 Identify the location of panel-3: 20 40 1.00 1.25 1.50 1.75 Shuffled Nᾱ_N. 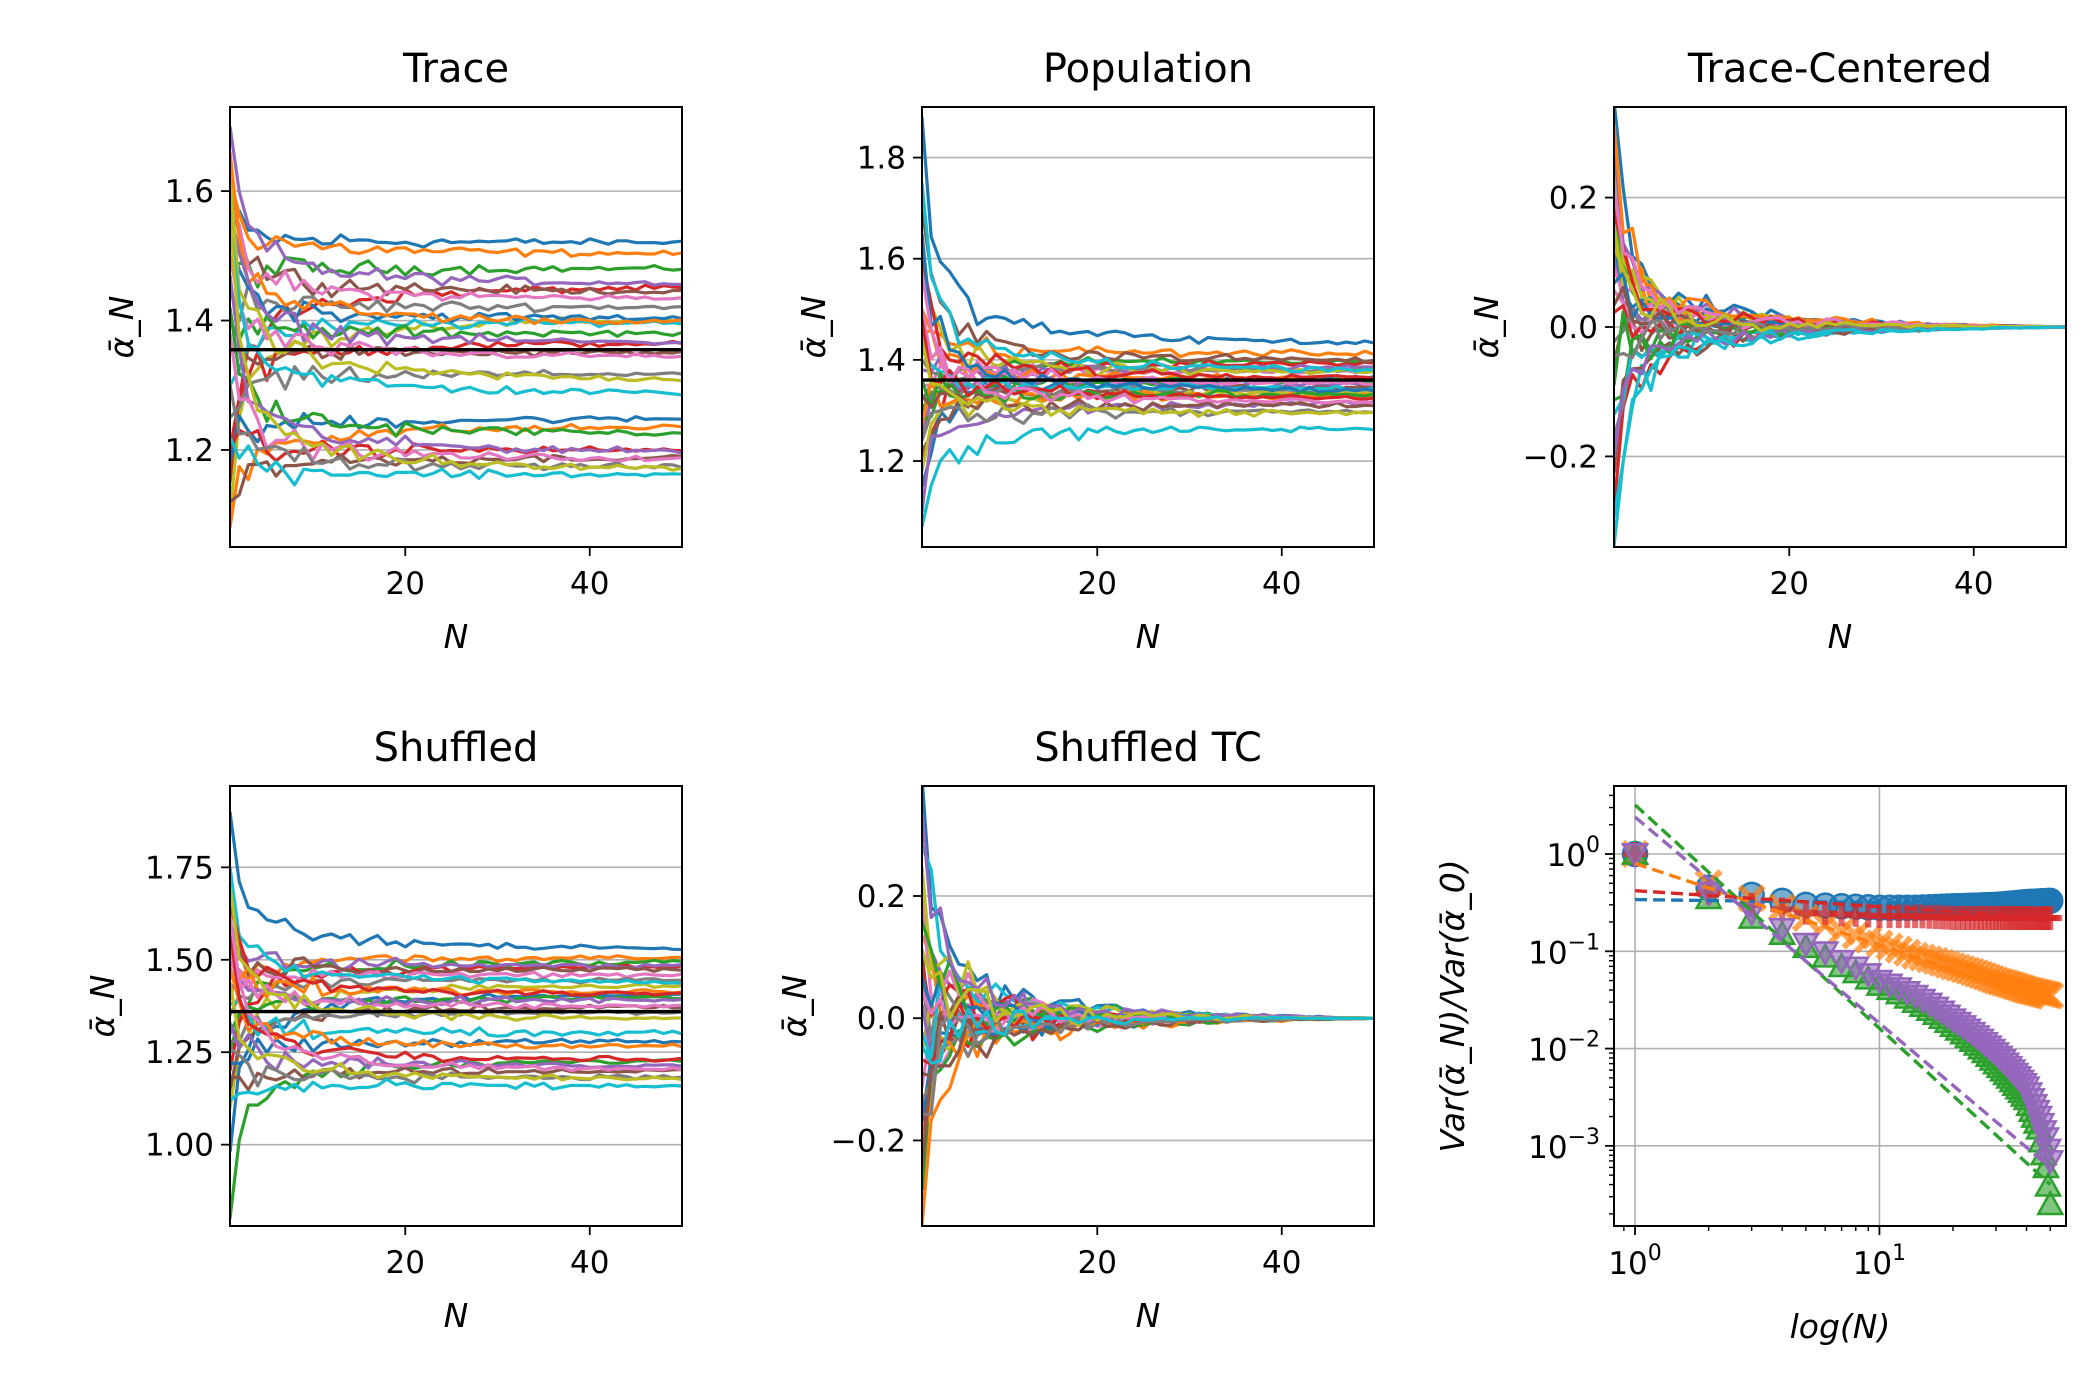
(383, 1030).